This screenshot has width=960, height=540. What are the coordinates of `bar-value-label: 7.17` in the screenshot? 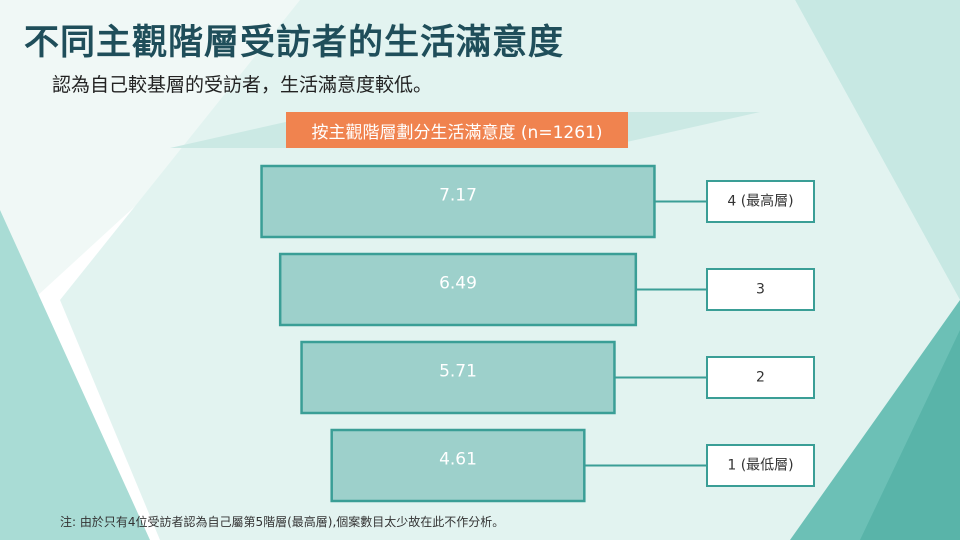 It's located at (458, 196).